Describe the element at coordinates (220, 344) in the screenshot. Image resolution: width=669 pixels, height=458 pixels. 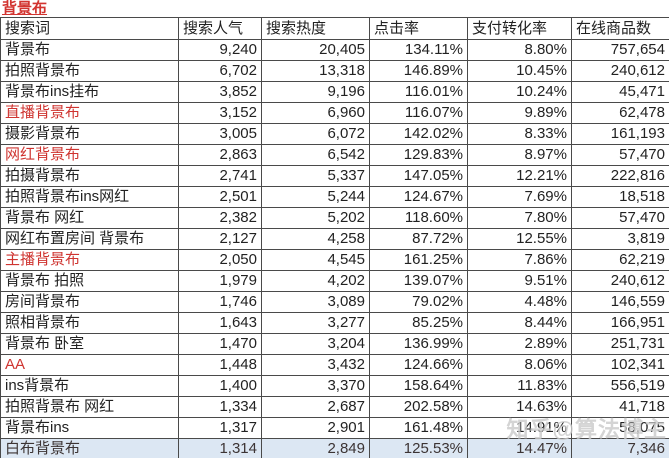
I see `cell-search-popularity: 1,470` at that location.